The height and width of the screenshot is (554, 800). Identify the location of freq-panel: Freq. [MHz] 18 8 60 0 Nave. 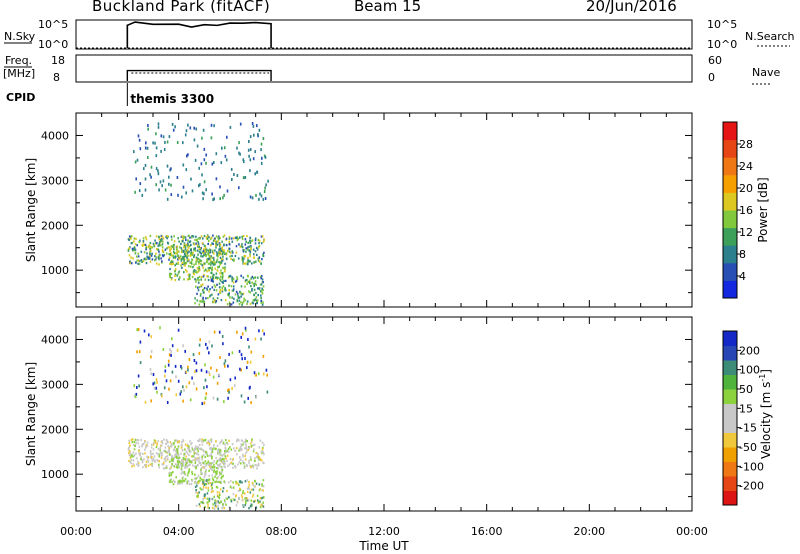
(391, 69).